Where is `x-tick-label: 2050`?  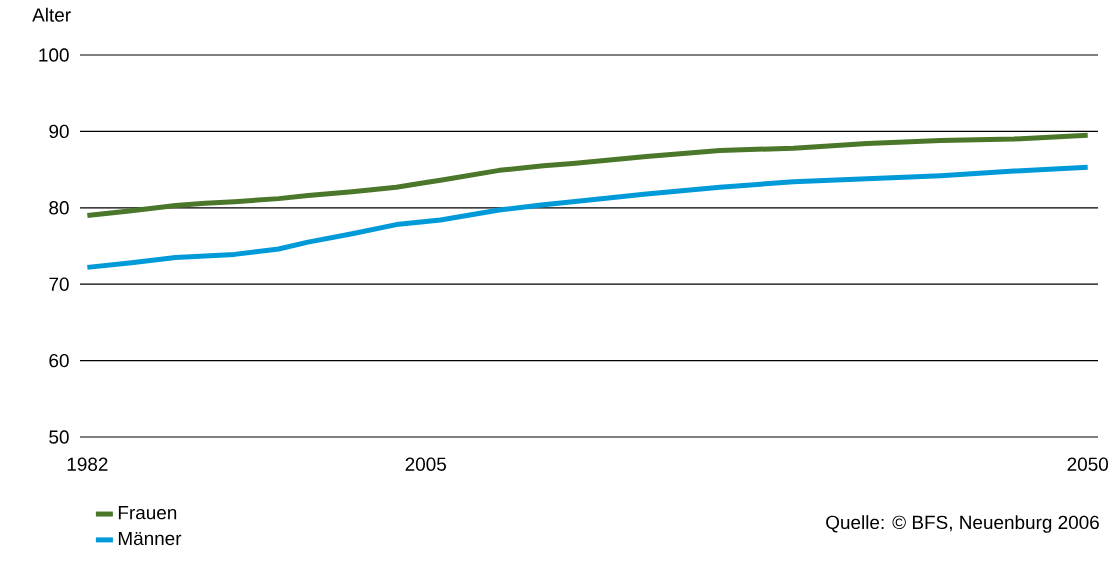 x-tick-label: 2050 is located at coordinates (1087, 464).